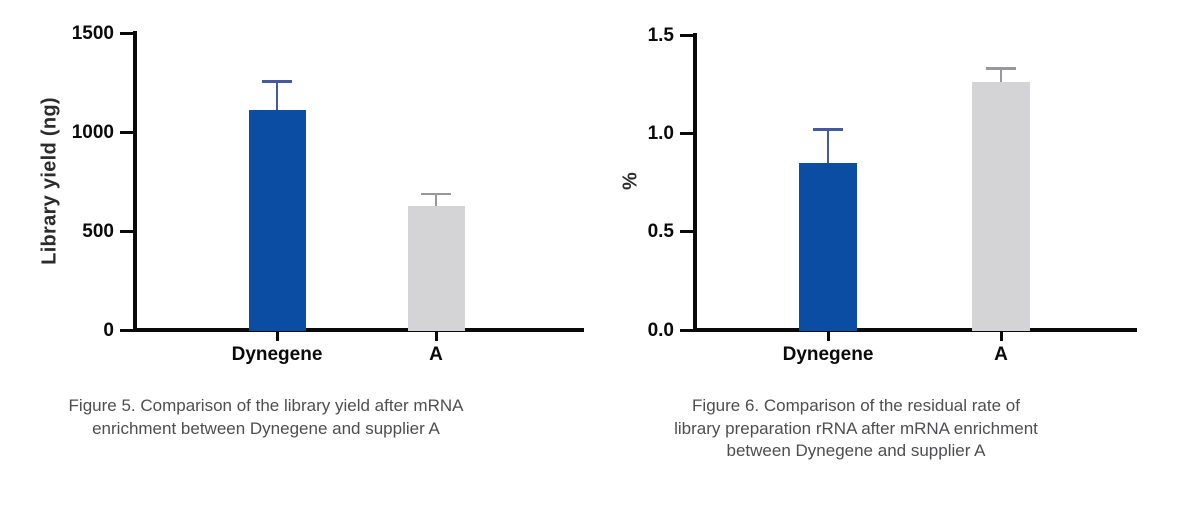  I want to click on y-tick-label: 0.0, so click(660, 330).